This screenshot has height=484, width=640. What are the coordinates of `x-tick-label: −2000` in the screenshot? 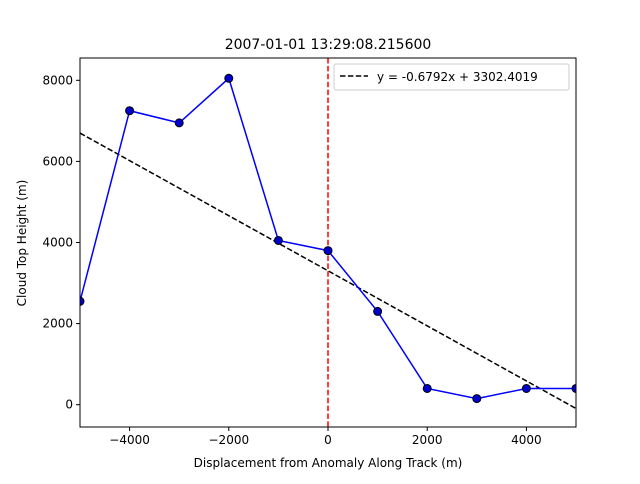 It's located at (229, 440).